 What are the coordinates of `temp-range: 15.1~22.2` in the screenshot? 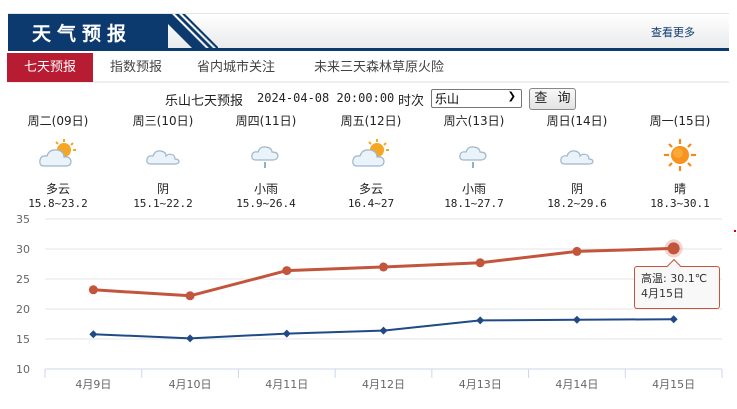 It's located at (163, 203).